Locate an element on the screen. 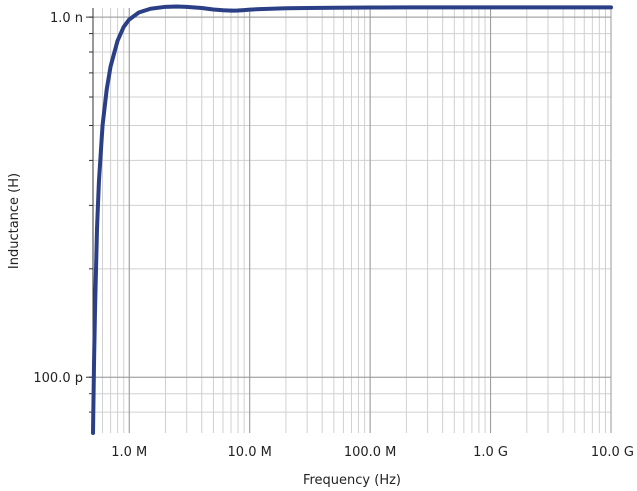 Image resolution: width=637 pixels, height=491 pixels. y-tick-labels: 1.0 n 100.0 p is located at coordinates (58, 198).